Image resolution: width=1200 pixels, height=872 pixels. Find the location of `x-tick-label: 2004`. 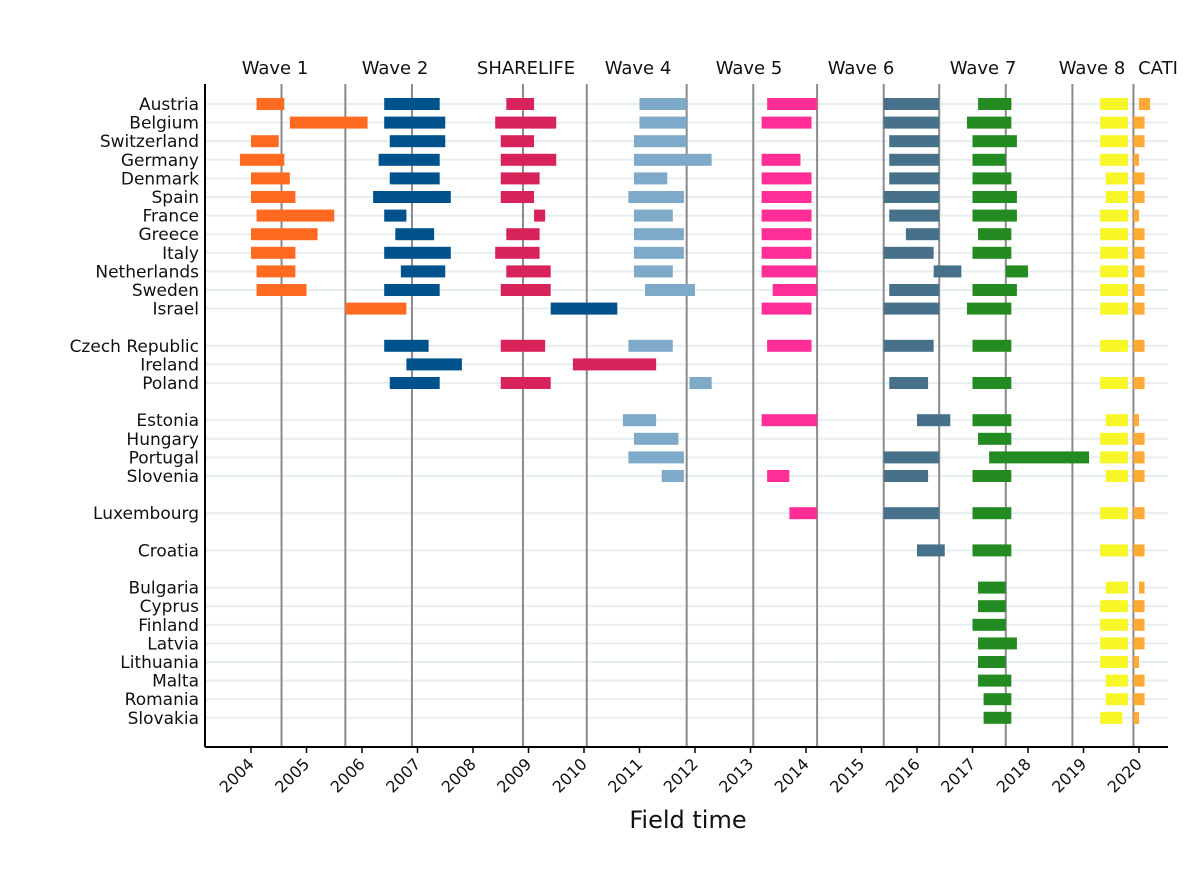

x-tick-label: 2004 is located at coordinates (237, 775).